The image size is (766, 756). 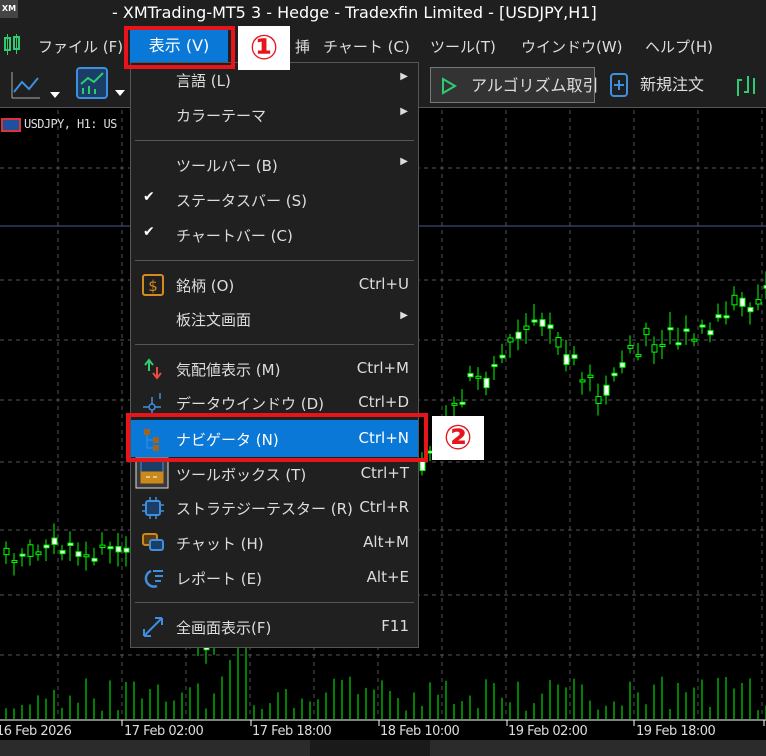 What do you see at coordinates (679, 47) in the screenshot?
I see `menu-help: ヘルプ(H)` at bounding box center [679, 47].